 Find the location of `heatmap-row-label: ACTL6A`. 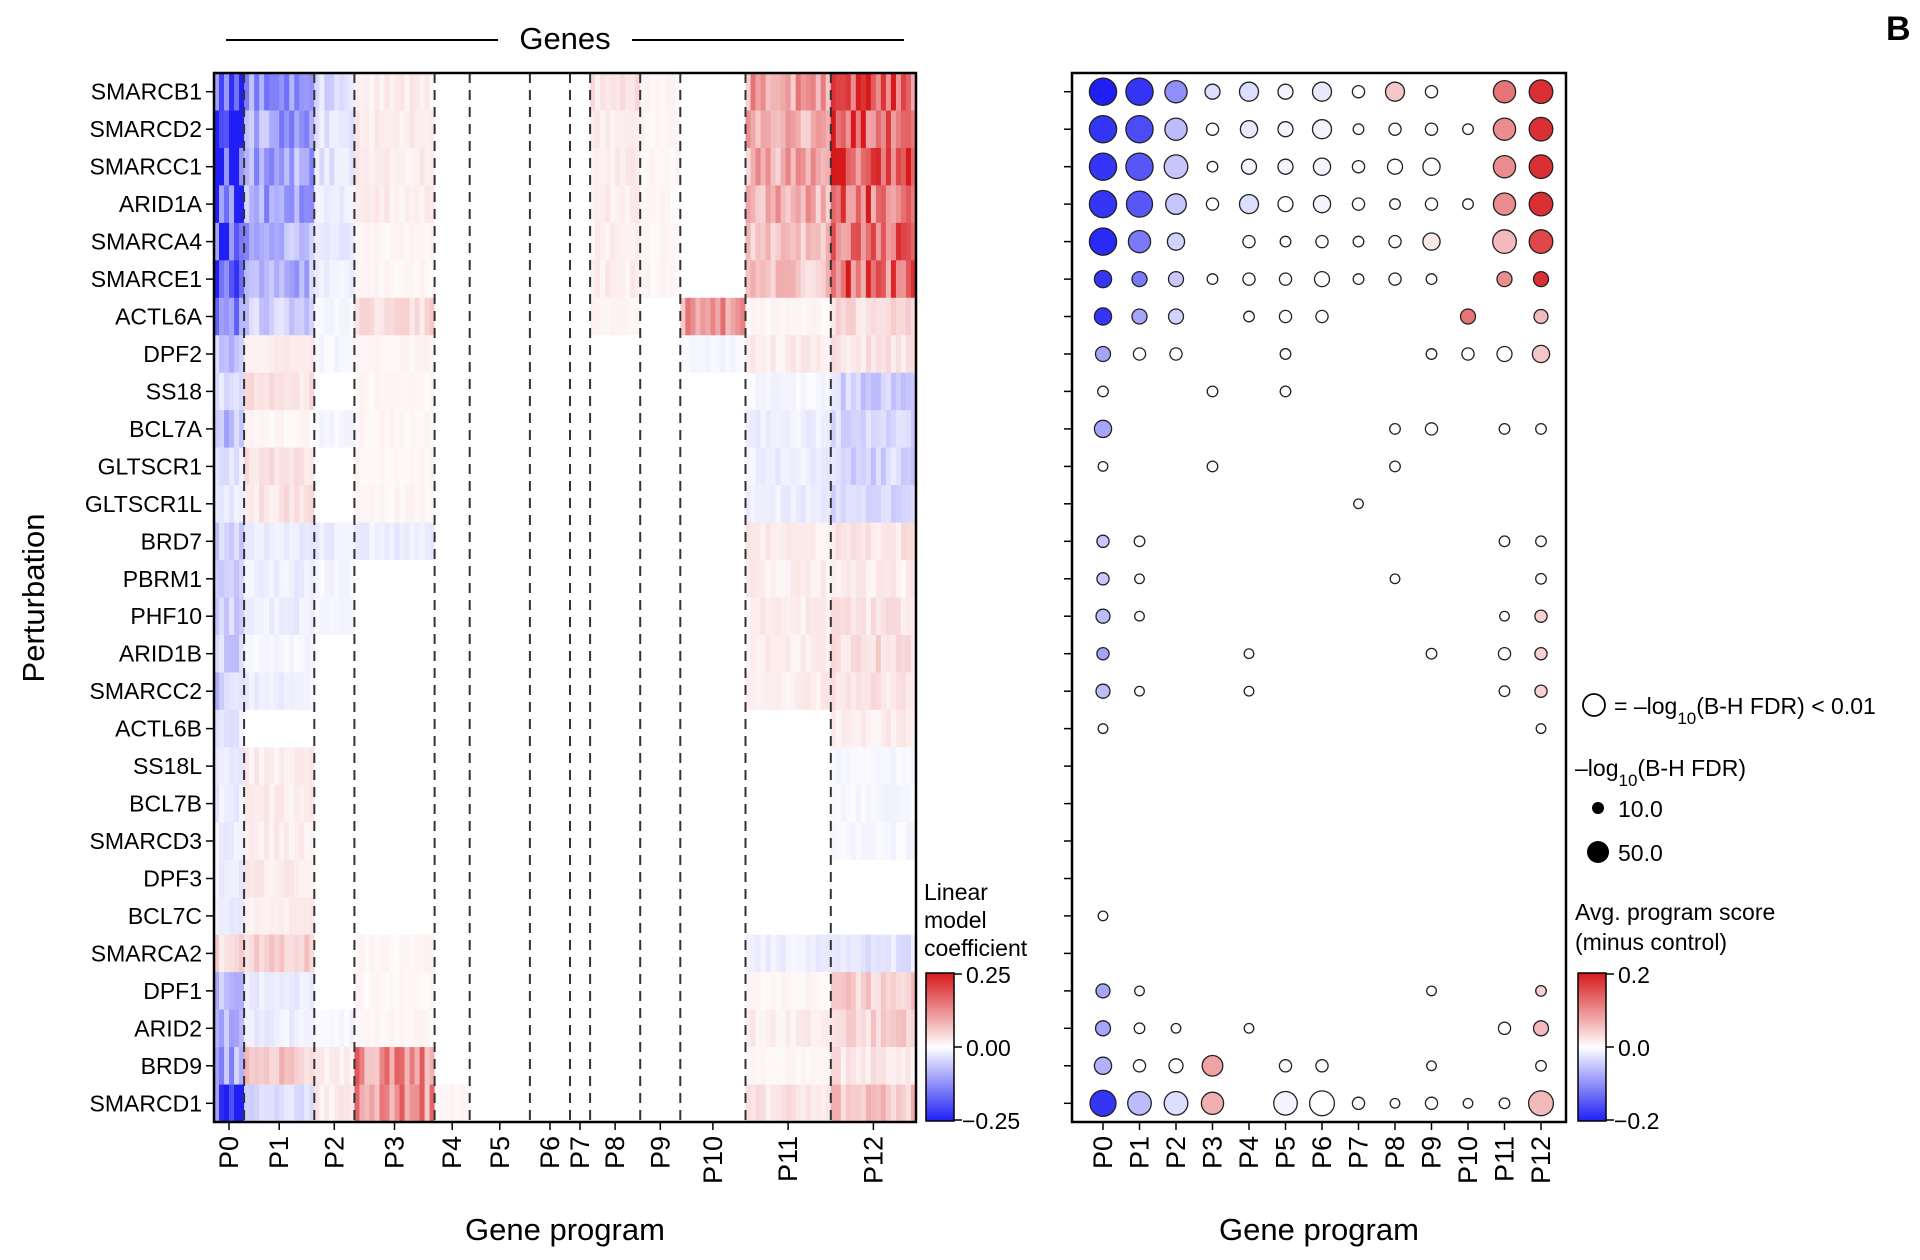

heatmap-row-label: ACTL6A is located at coordinates (159, 317).